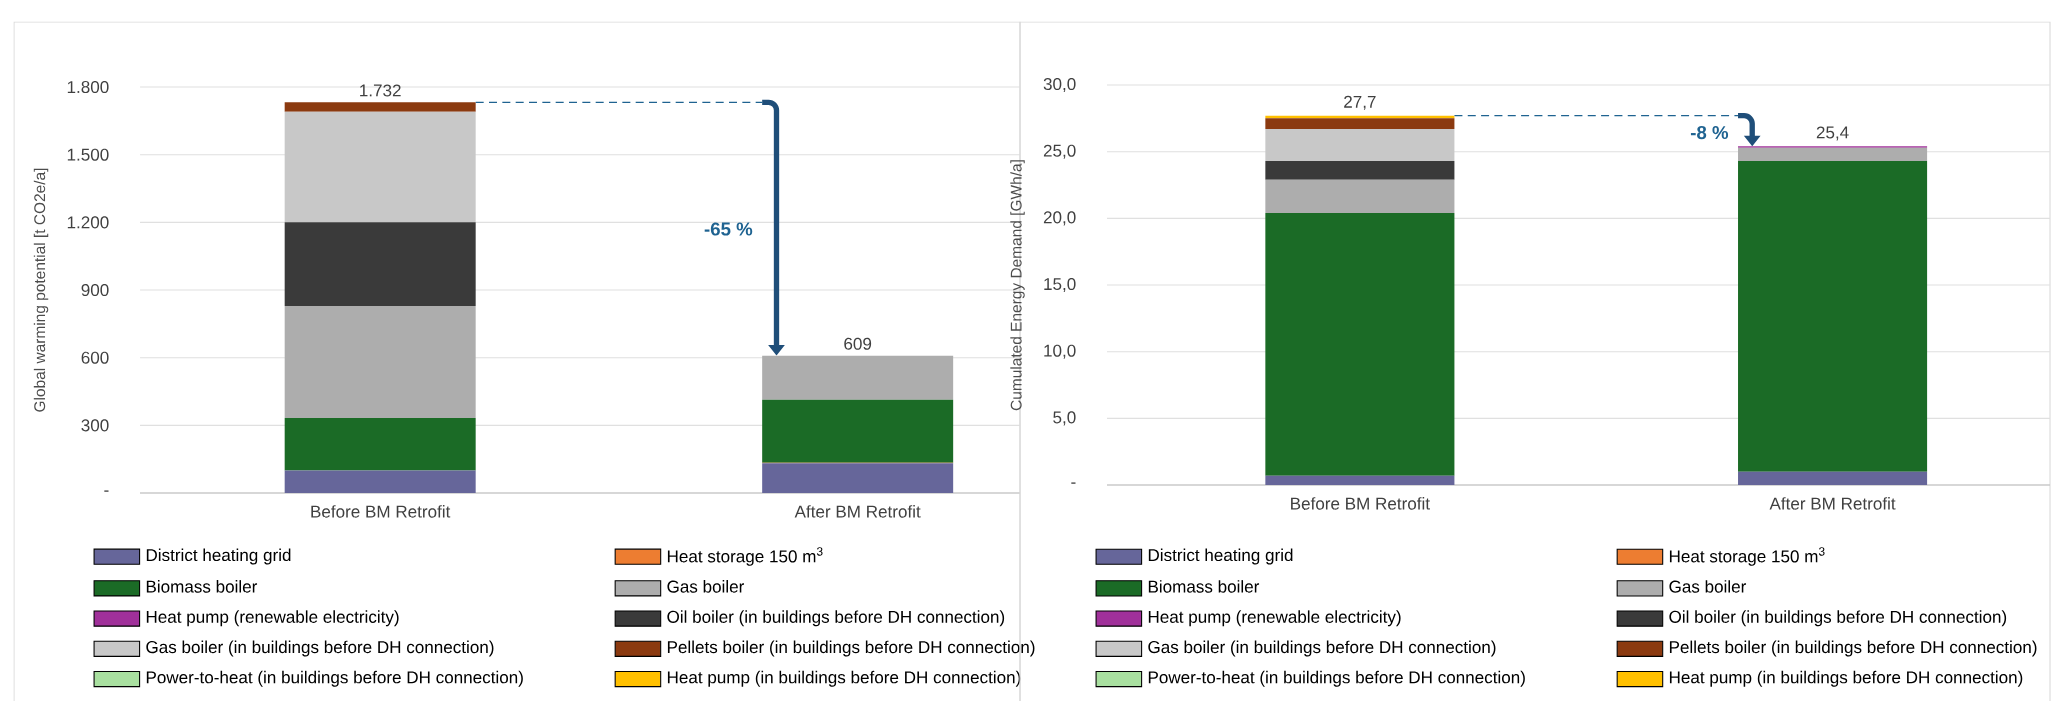 The width and height of the screenshot is (2056, 701). What do you see at coordinates (88, 87) in the screenshot?
I see `y-tick-label: 1.800` at bounding box center [88, 87].